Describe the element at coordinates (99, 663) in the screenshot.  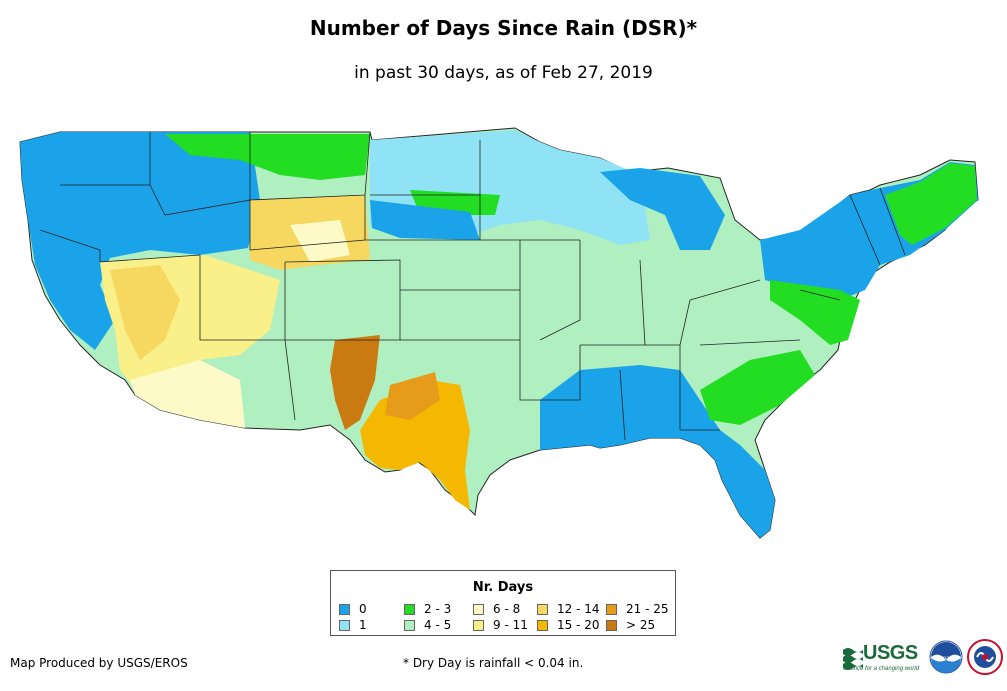
I see `map-credit: Map Produced by USGS/EROS` at that location.